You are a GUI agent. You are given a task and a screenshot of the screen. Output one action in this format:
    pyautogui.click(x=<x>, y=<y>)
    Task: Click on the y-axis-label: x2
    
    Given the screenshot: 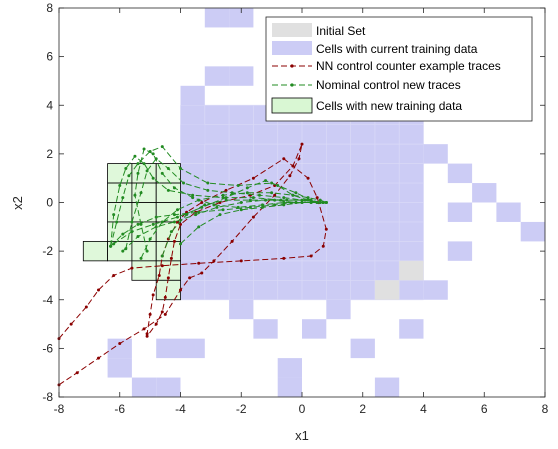 What is the action you would take?
    pyautogui.click(x=17, y=203)
    